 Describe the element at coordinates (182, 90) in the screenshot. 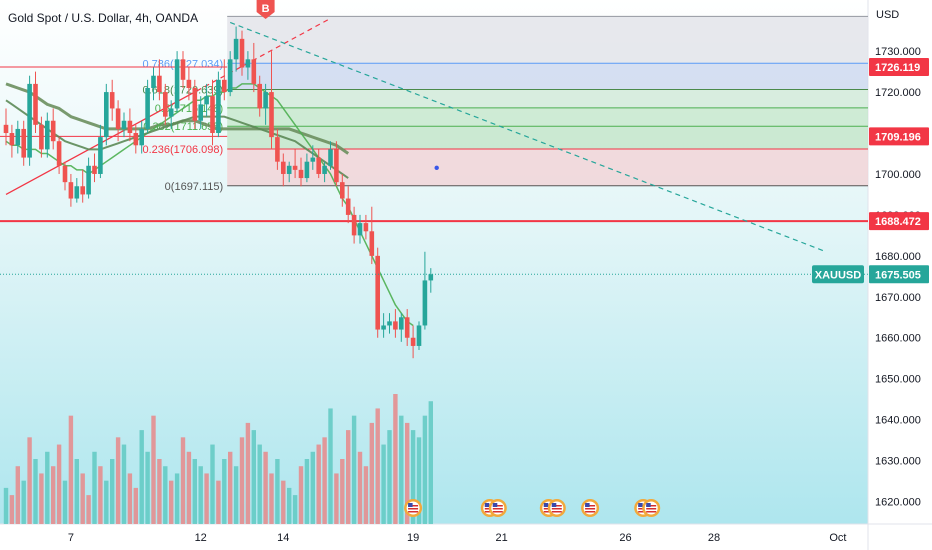

I see `fib-level-label: 0.618(1720.639)` at that location.